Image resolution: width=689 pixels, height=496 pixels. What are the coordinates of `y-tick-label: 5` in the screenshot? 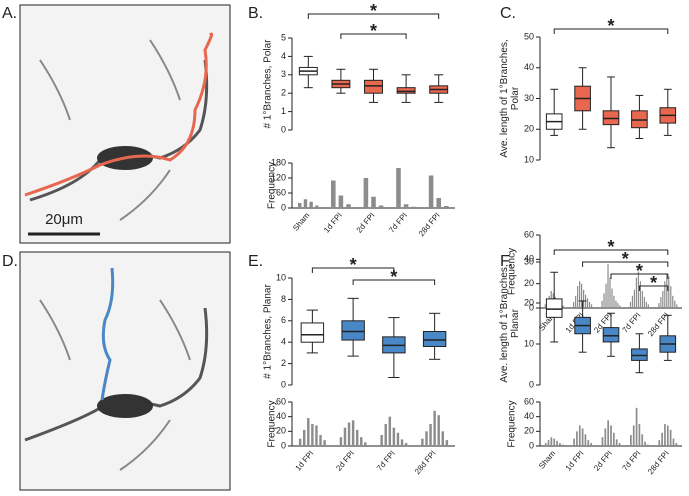 It's located at (283, 37).